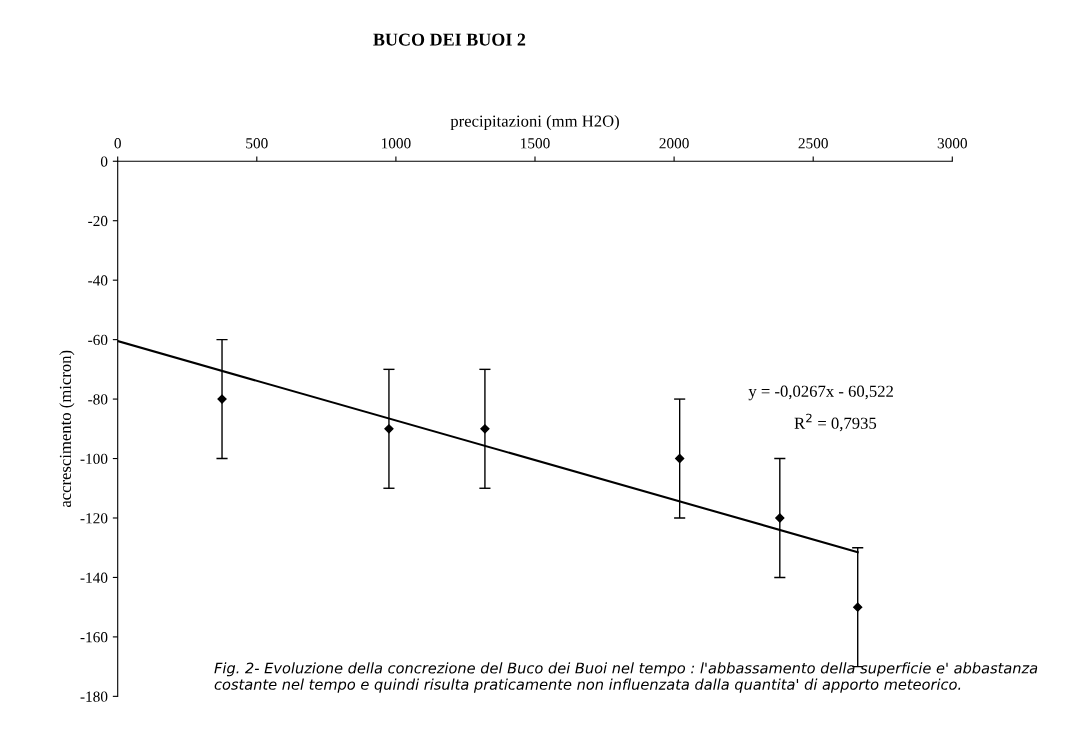 The image size is (1070, 733). I want to click on x-tick-label: 500, so click(257, 143).